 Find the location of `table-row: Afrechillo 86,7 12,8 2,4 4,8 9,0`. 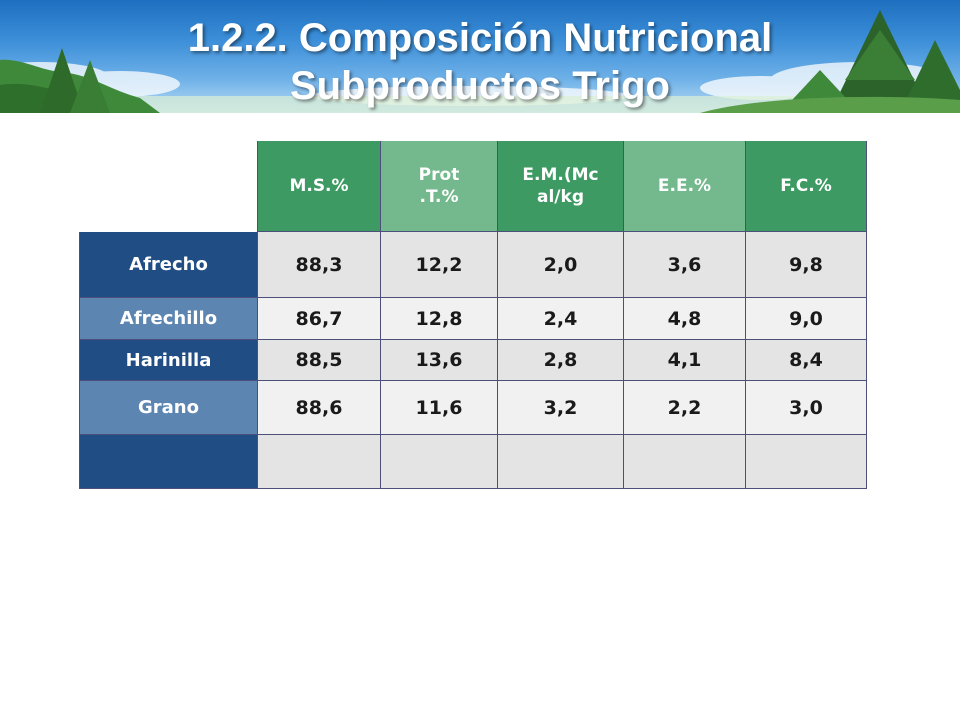

table-row: Afrechillo 86,7 12,8 2,4 4,8 9,0 is located at coordinates (473, 318).